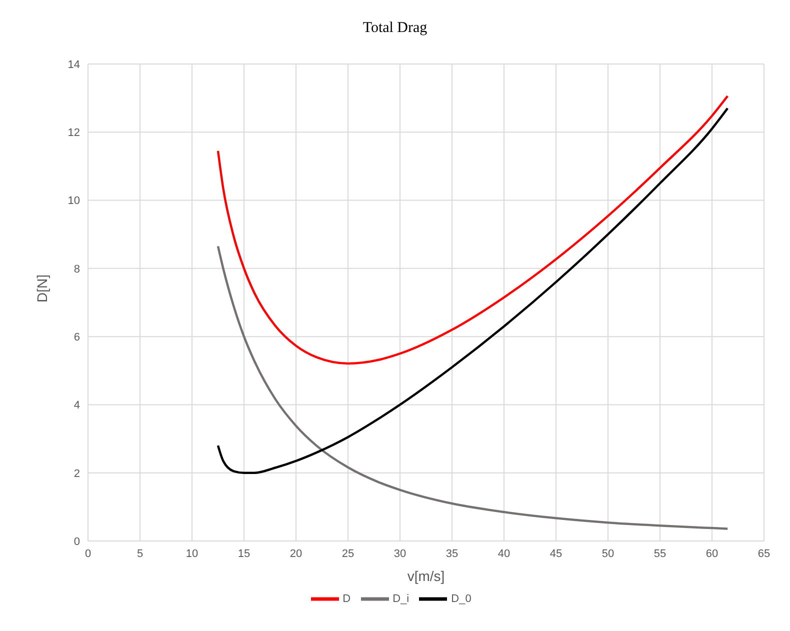  I want to click on x-tick-label: 60, so click(712, 554).